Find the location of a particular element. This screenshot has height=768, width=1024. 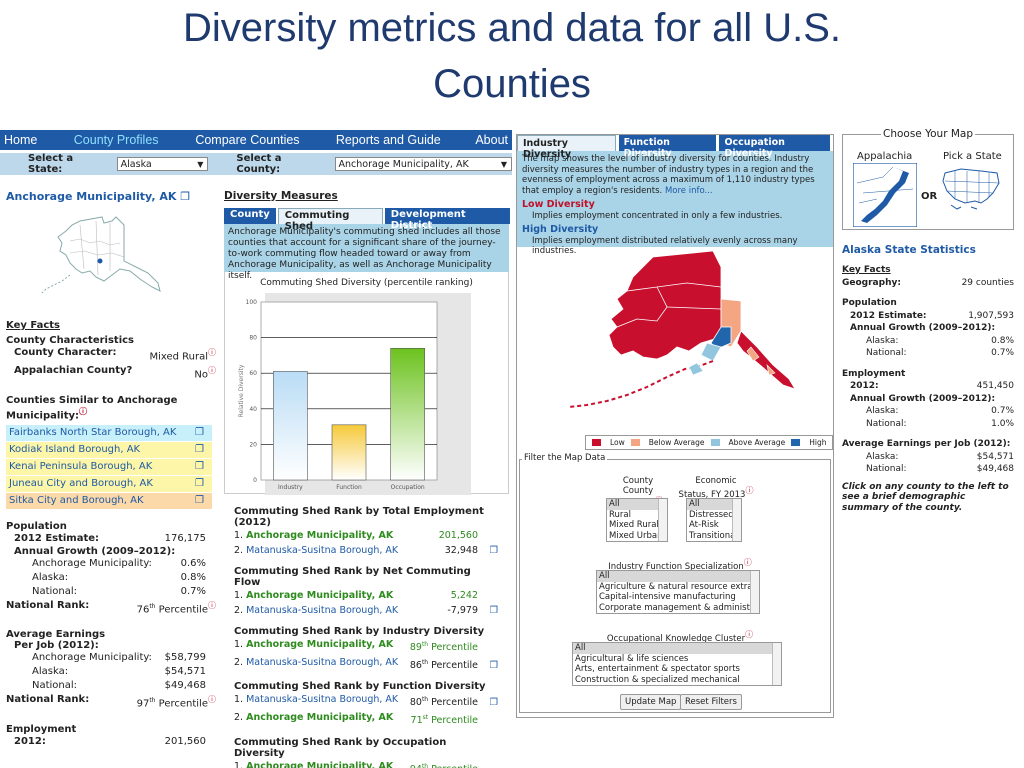

map-region-low-west is located at coordinates (639, 307).